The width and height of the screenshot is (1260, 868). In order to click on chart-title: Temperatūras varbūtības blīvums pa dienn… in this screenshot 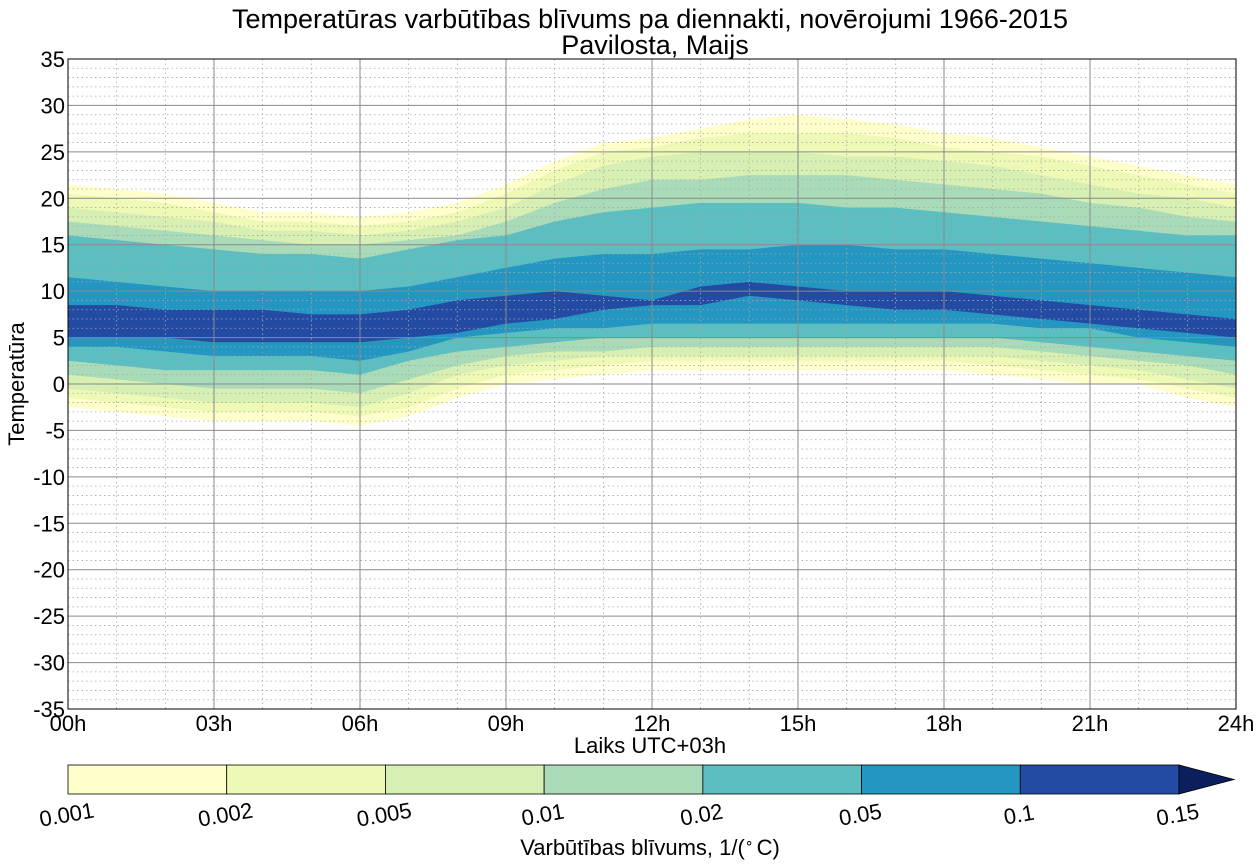, I will do `click(650, 19)`.